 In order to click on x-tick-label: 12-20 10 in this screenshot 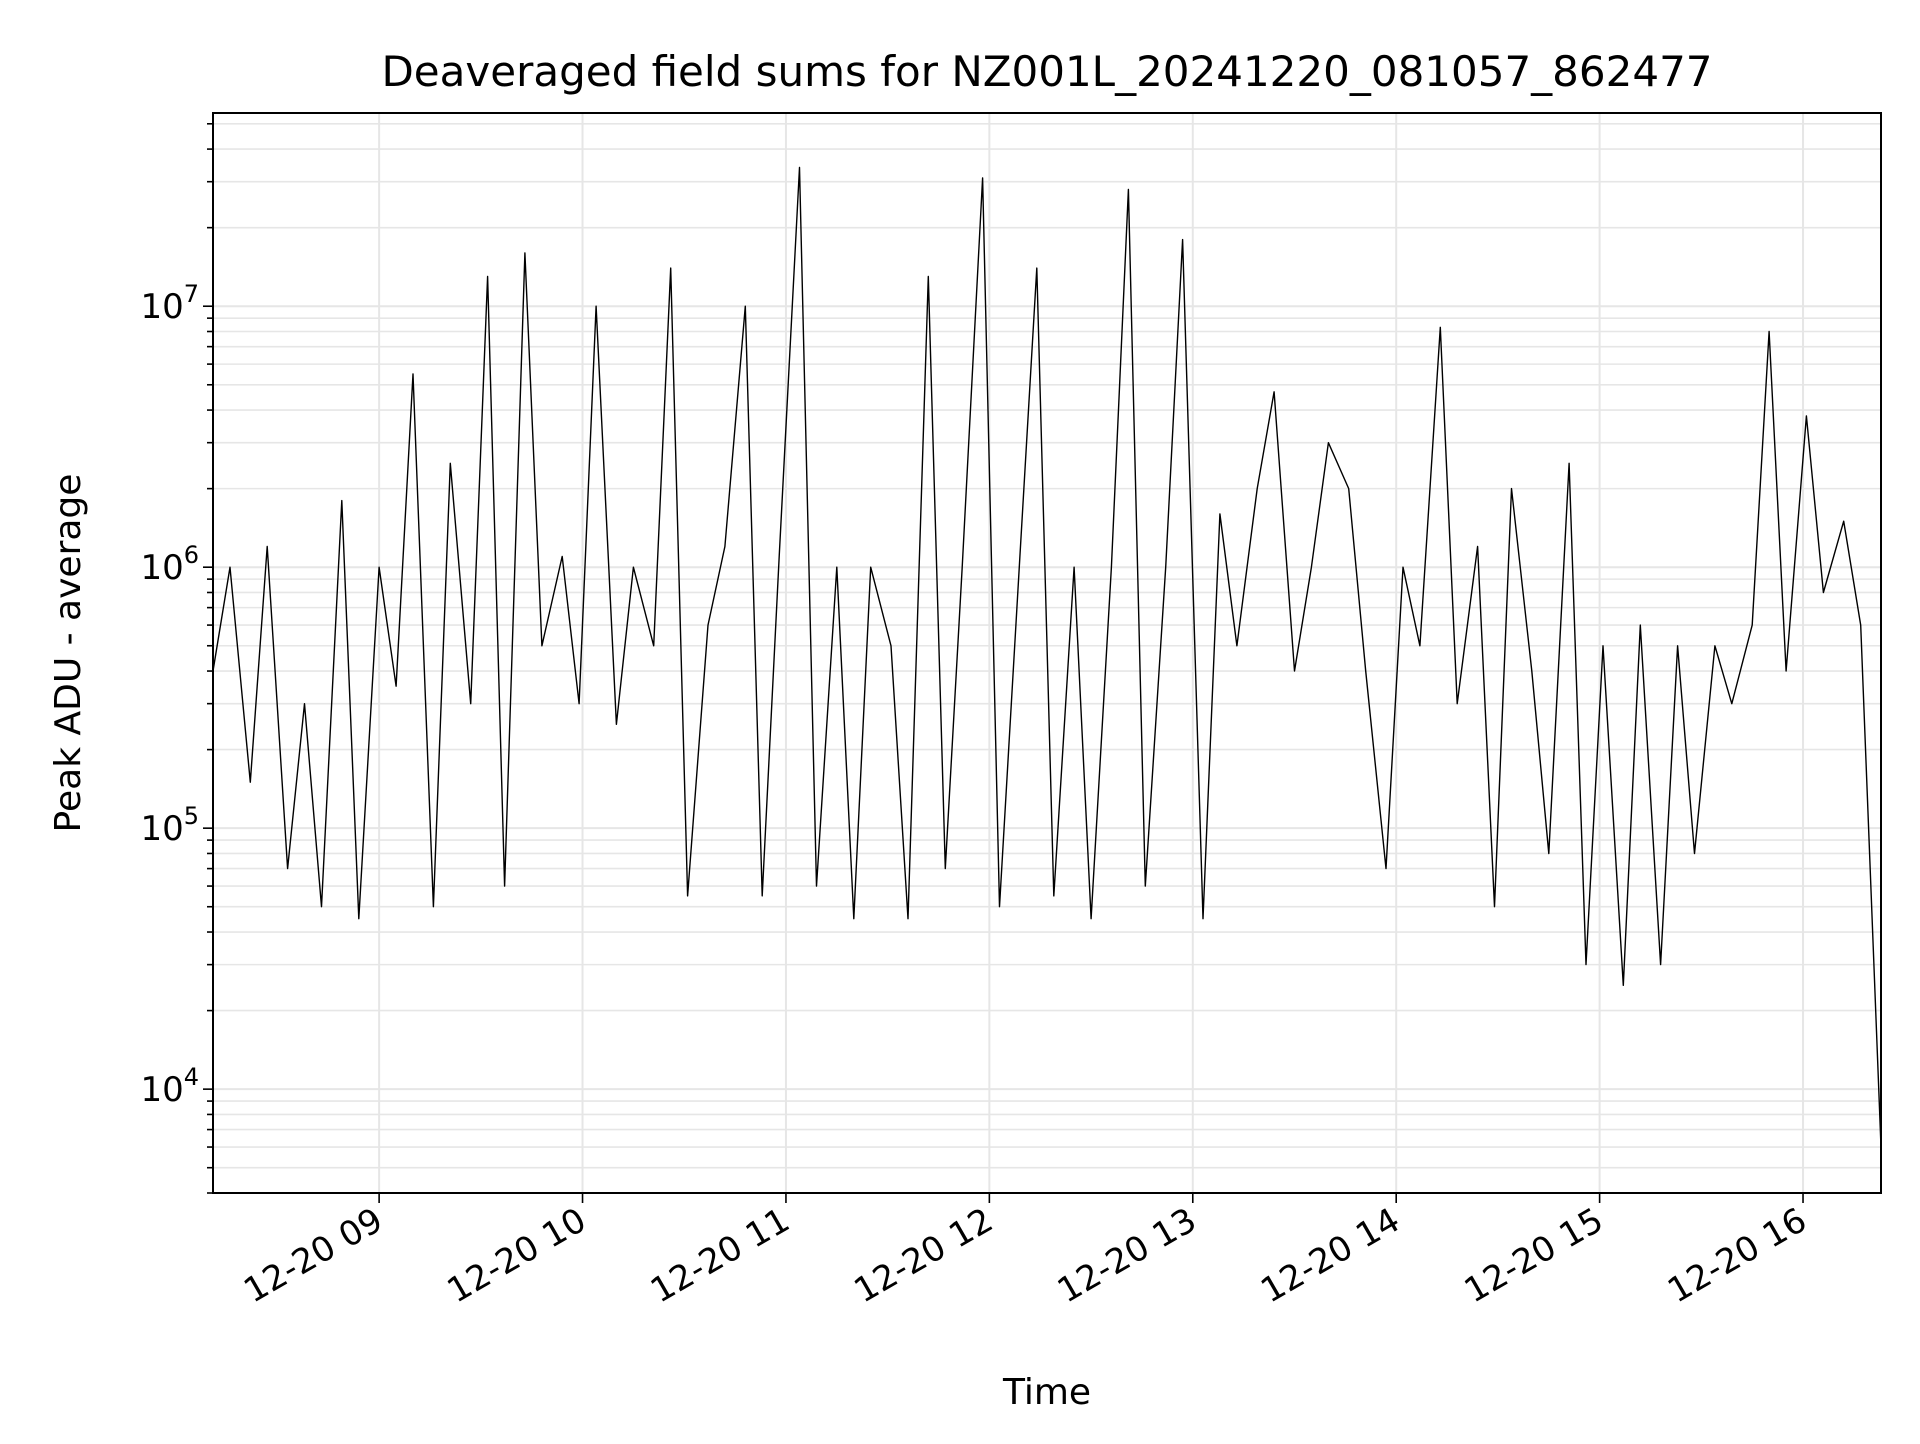, I will do `click(517, 1255)`.